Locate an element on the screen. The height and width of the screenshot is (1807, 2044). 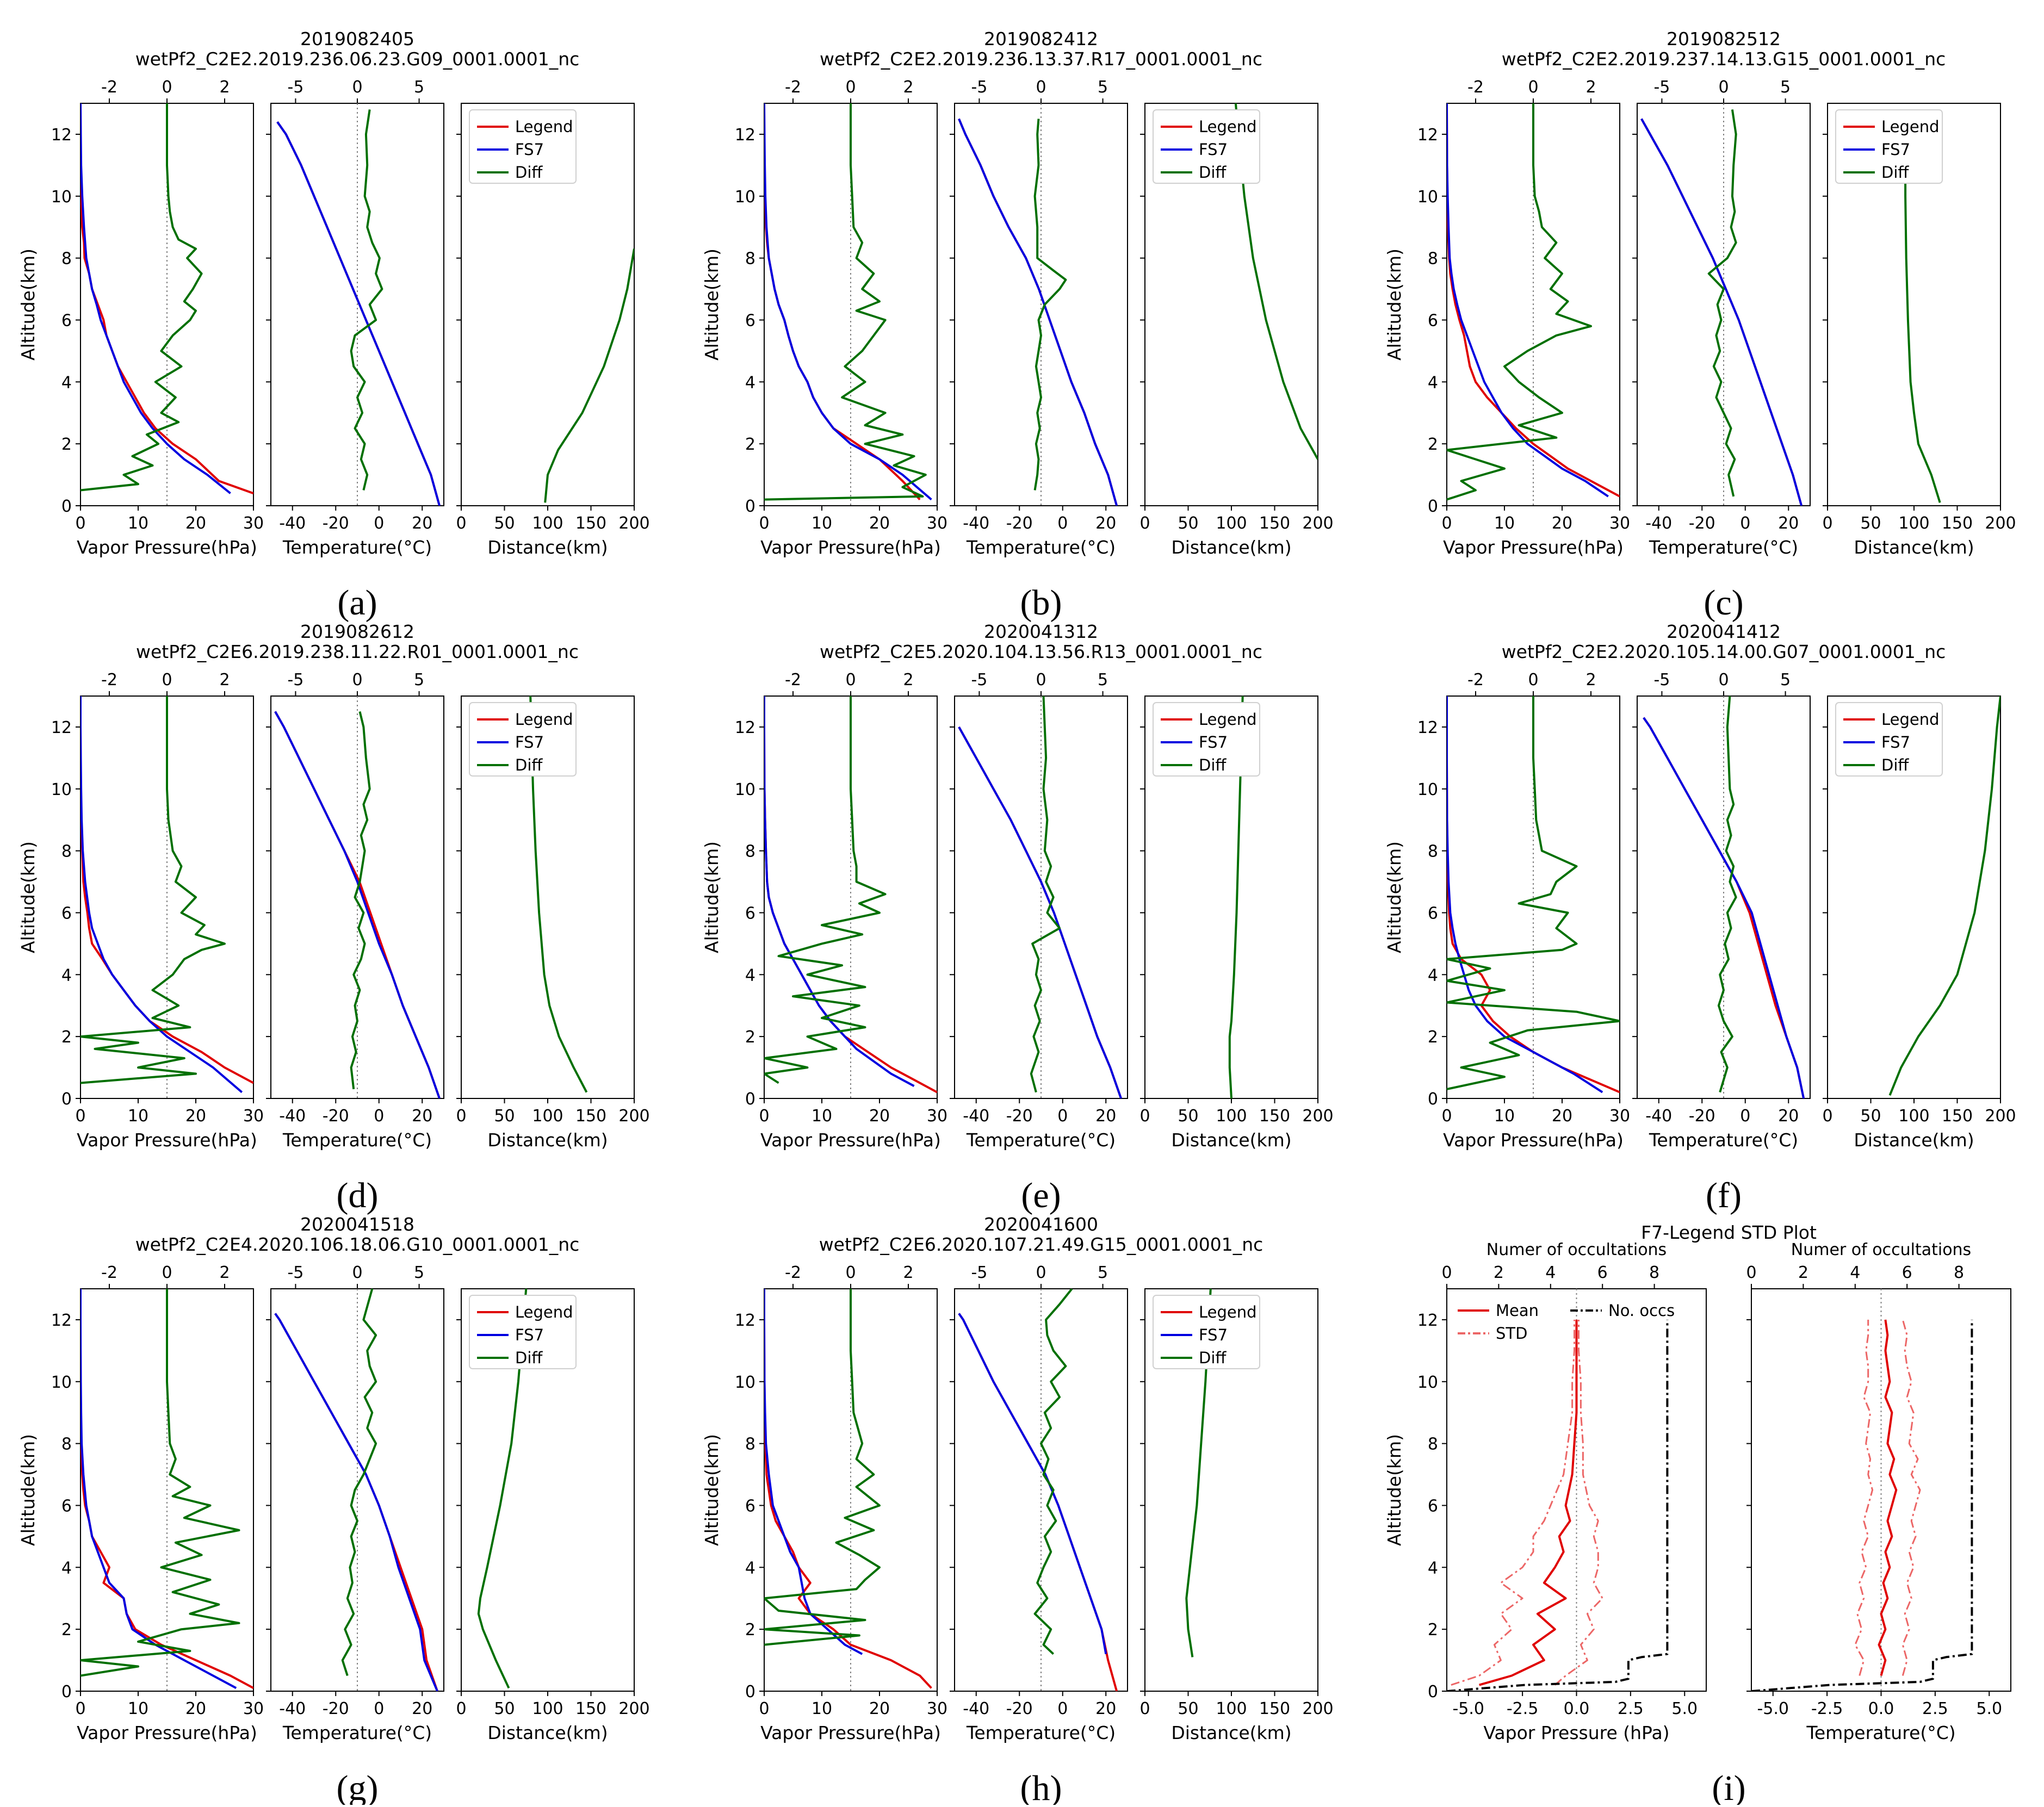
x-axis-label: Vapor Pressure (hPa) is located at coordinates (1576, 1732).